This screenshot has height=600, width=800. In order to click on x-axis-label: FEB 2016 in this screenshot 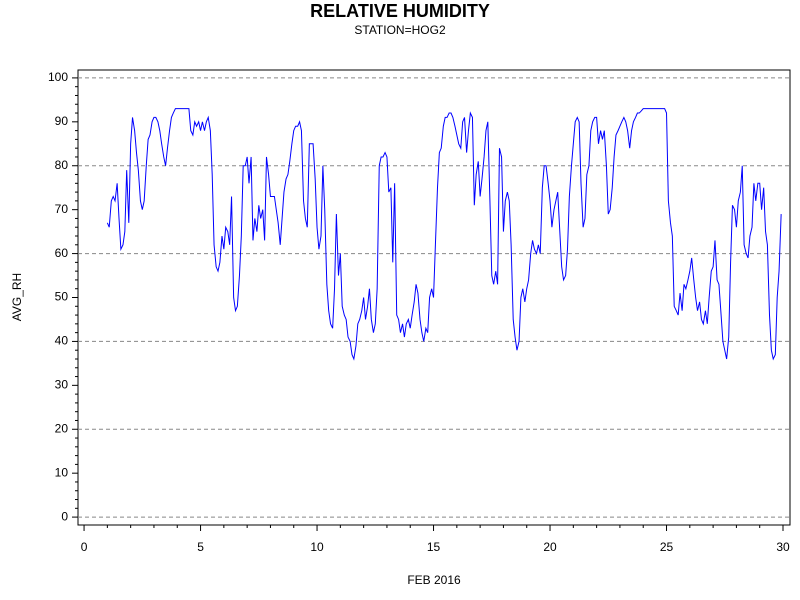, I will do `click(434, 580)`.